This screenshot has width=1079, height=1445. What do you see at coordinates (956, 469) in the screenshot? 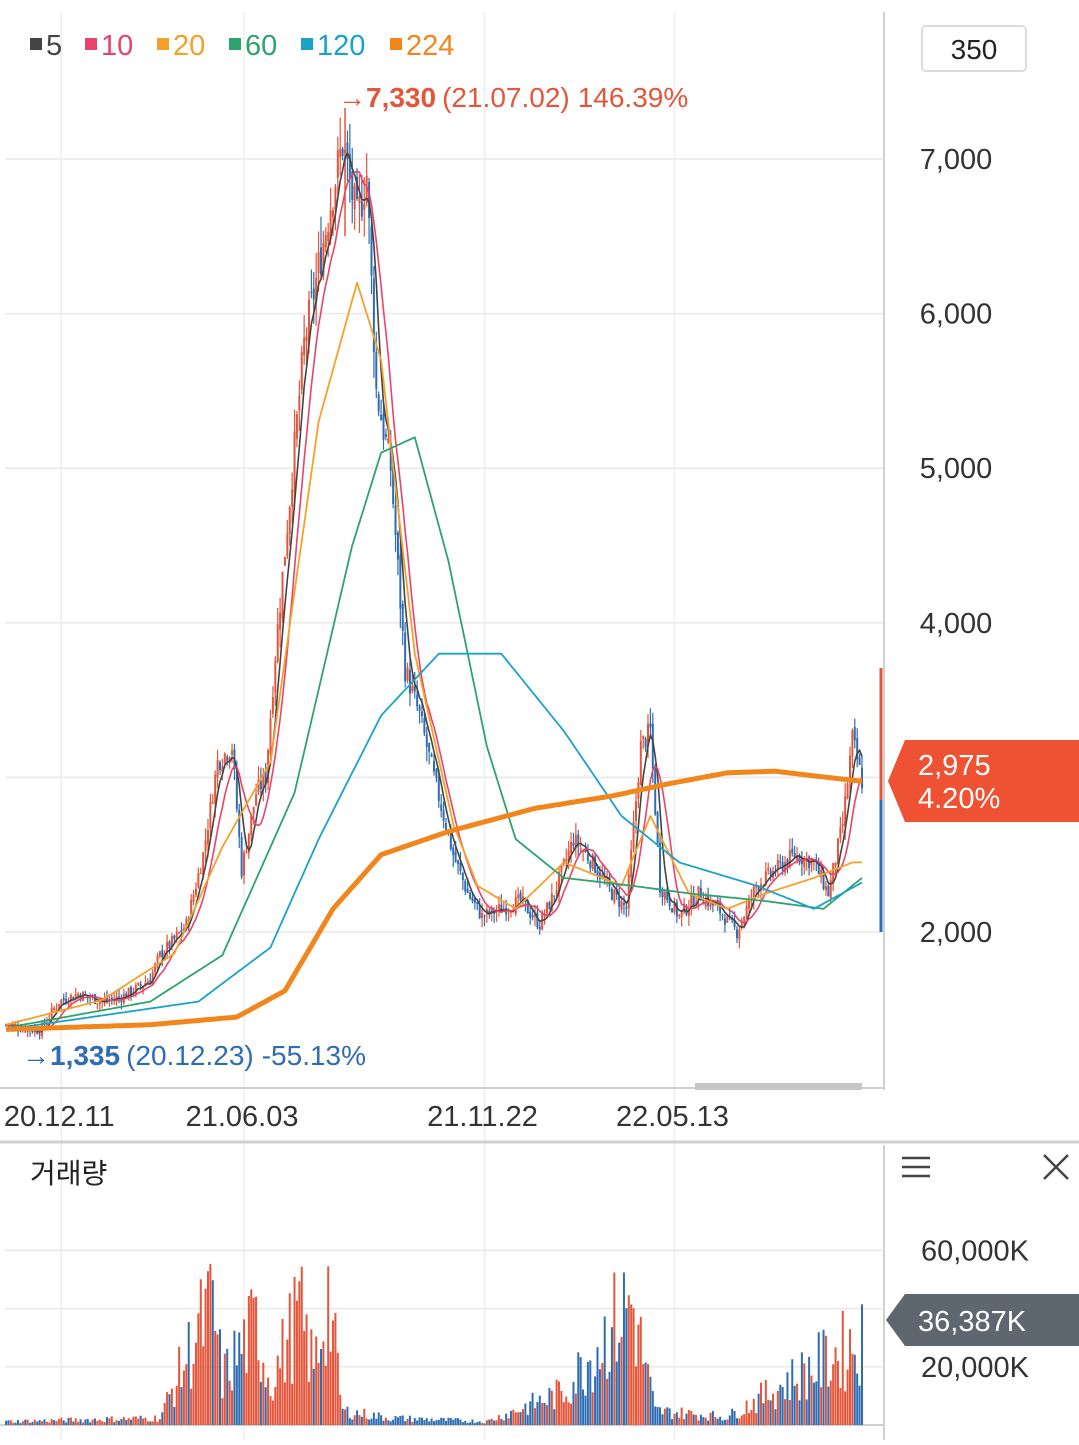
I see `y-tick-label: 5,000` at bounding box center [956, 469].